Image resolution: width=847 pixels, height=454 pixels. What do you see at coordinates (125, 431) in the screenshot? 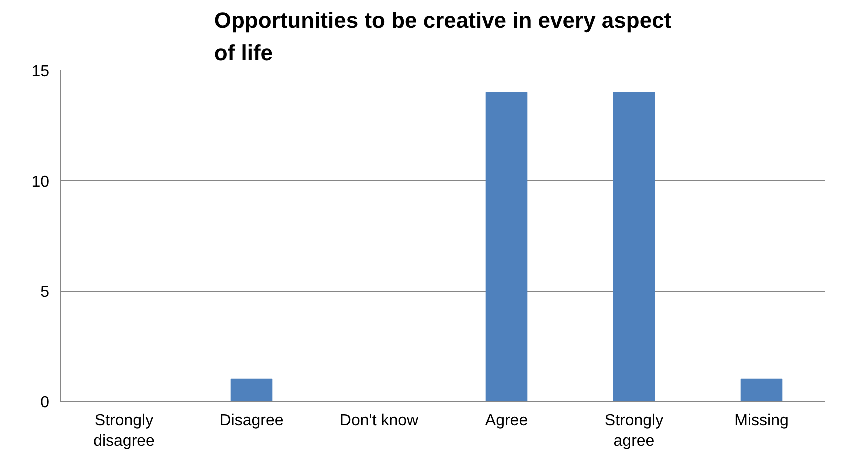
I see `x-tick-label: Strongly disagree` at bounding box center [125, 431].